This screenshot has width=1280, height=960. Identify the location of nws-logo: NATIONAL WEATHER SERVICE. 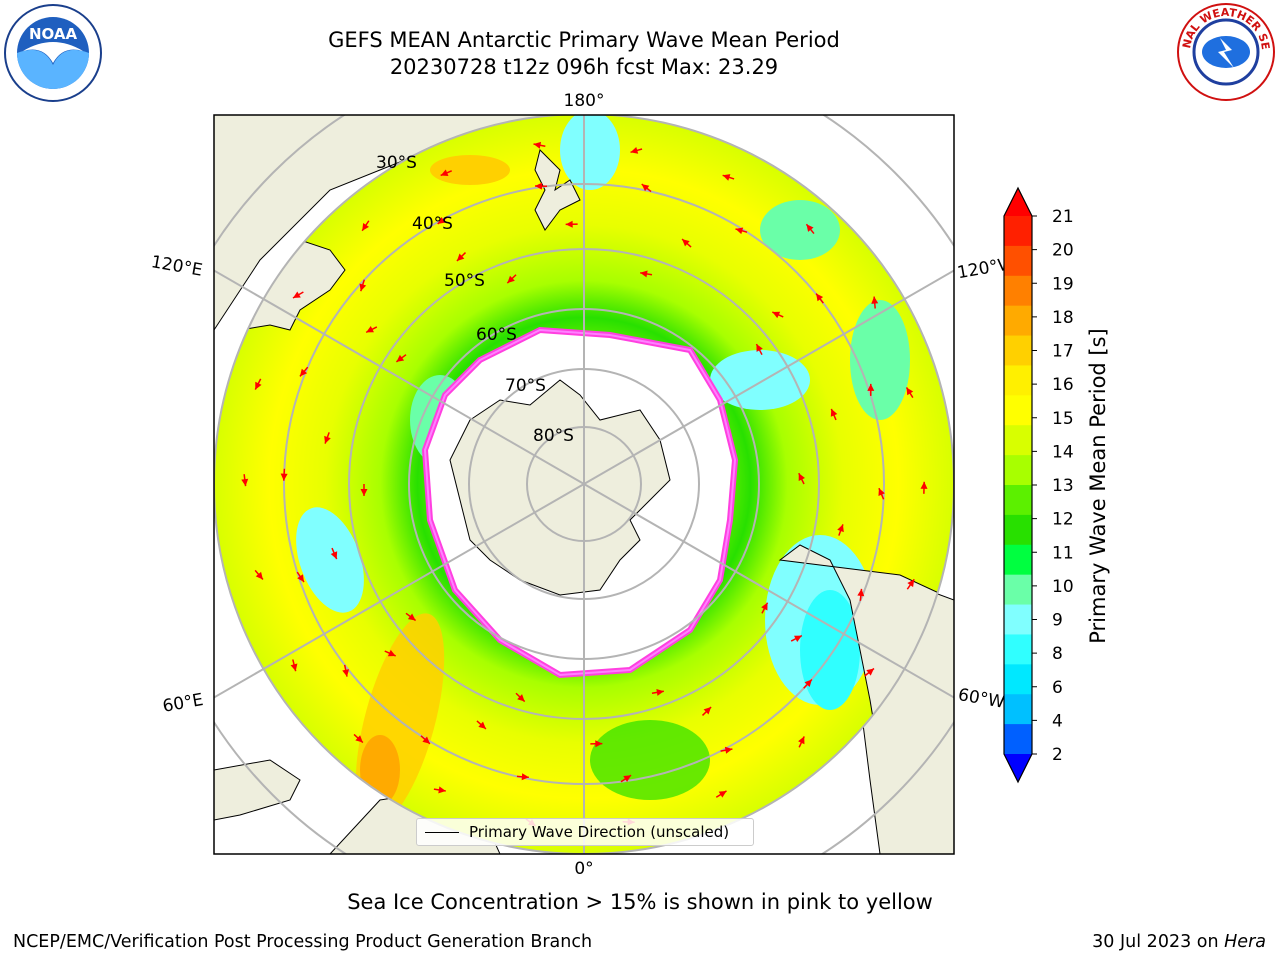
(1223, 51).